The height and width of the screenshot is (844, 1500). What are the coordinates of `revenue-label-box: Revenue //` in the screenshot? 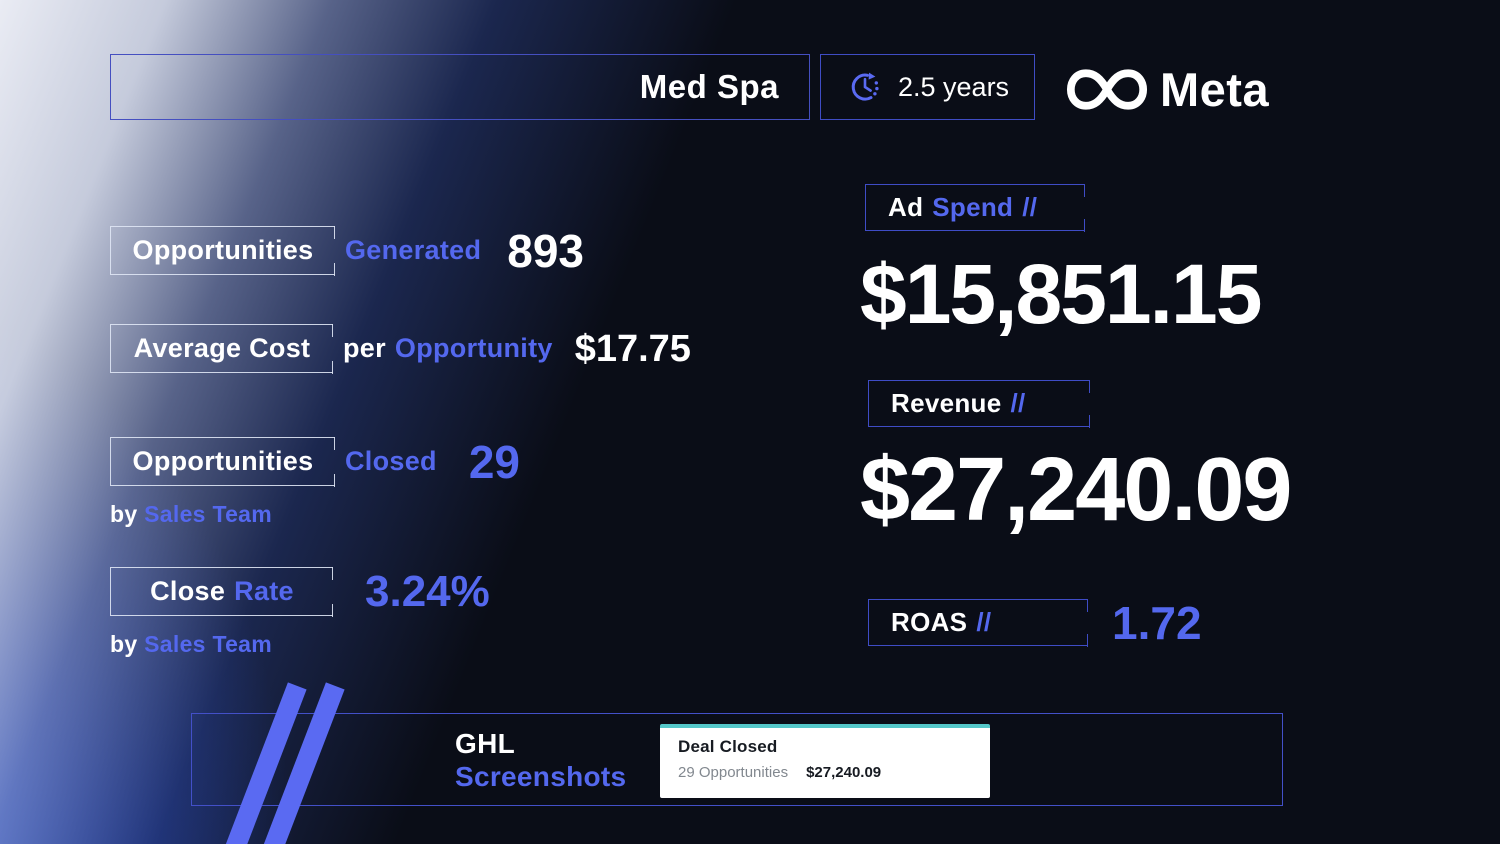 It's located at (979, 403).